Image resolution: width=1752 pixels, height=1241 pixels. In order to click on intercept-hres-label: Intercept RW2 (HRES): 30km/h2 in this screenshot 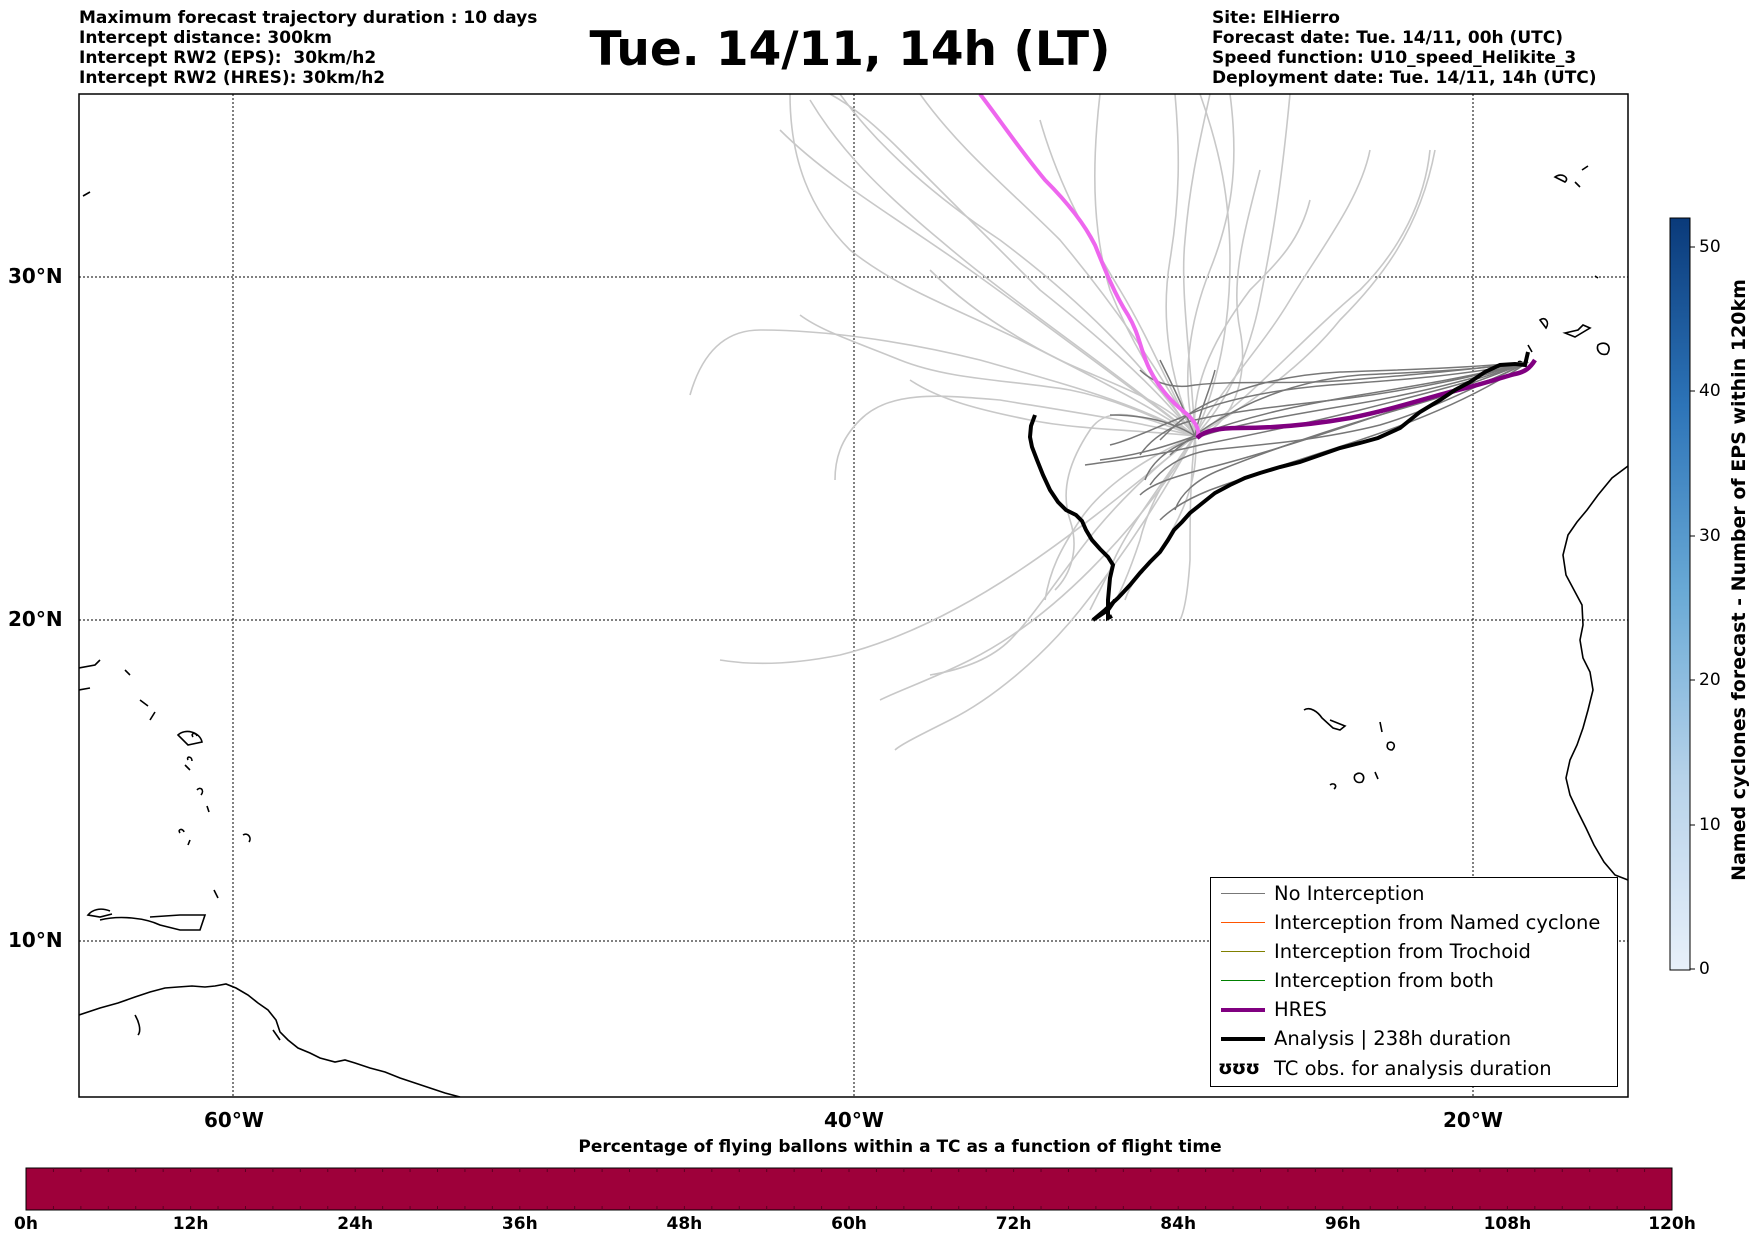, I will do `click(232, 78)`.